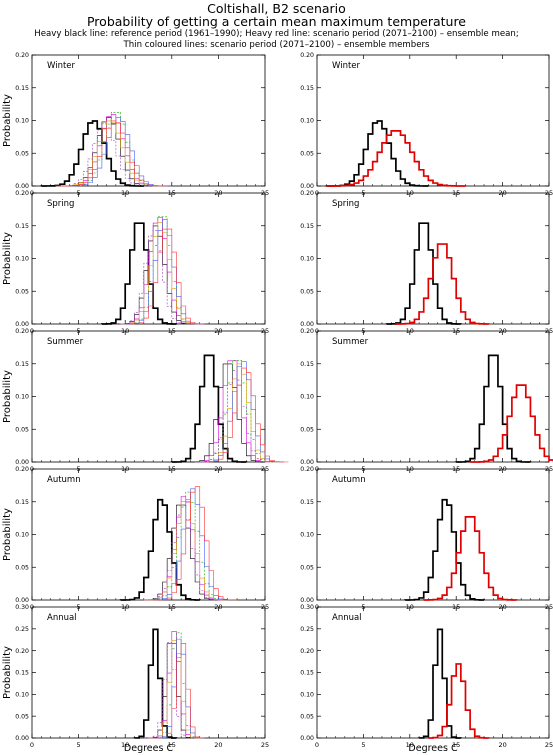  What do you see at coordinates (346, 66) in the screenshot?
I see `season-label: Winter` at bounding box center [346, 66].